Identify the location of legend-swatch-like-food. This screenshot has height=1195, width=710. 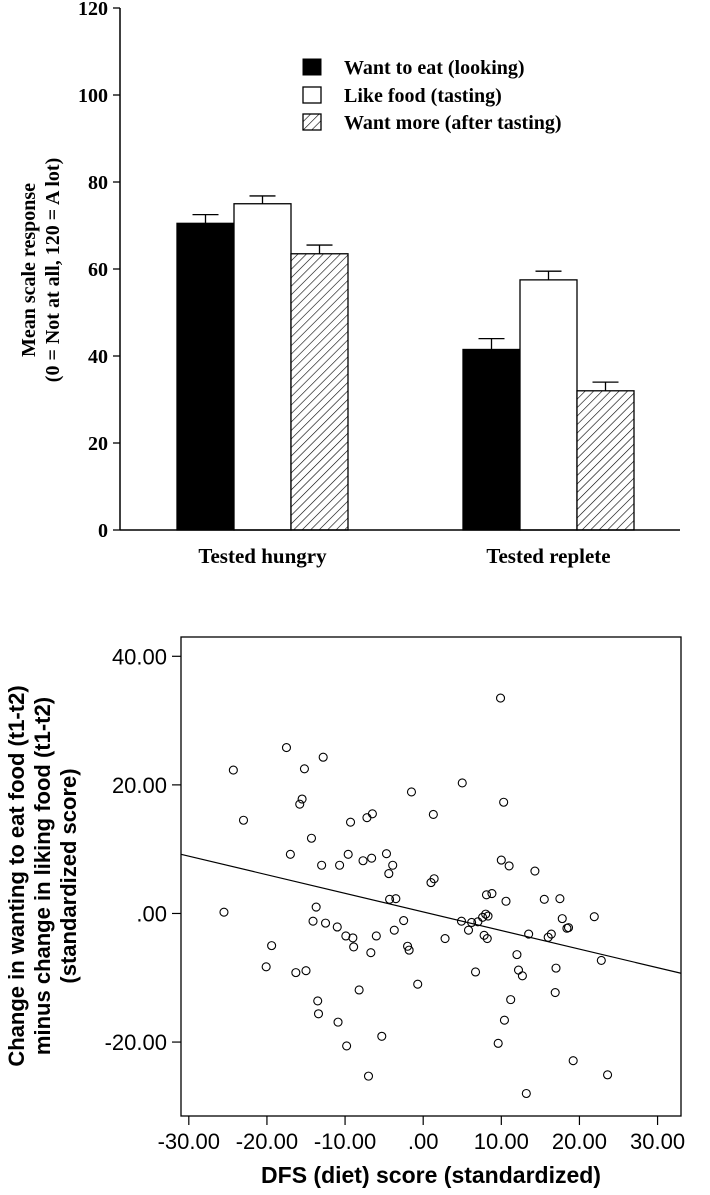
(312, 95).